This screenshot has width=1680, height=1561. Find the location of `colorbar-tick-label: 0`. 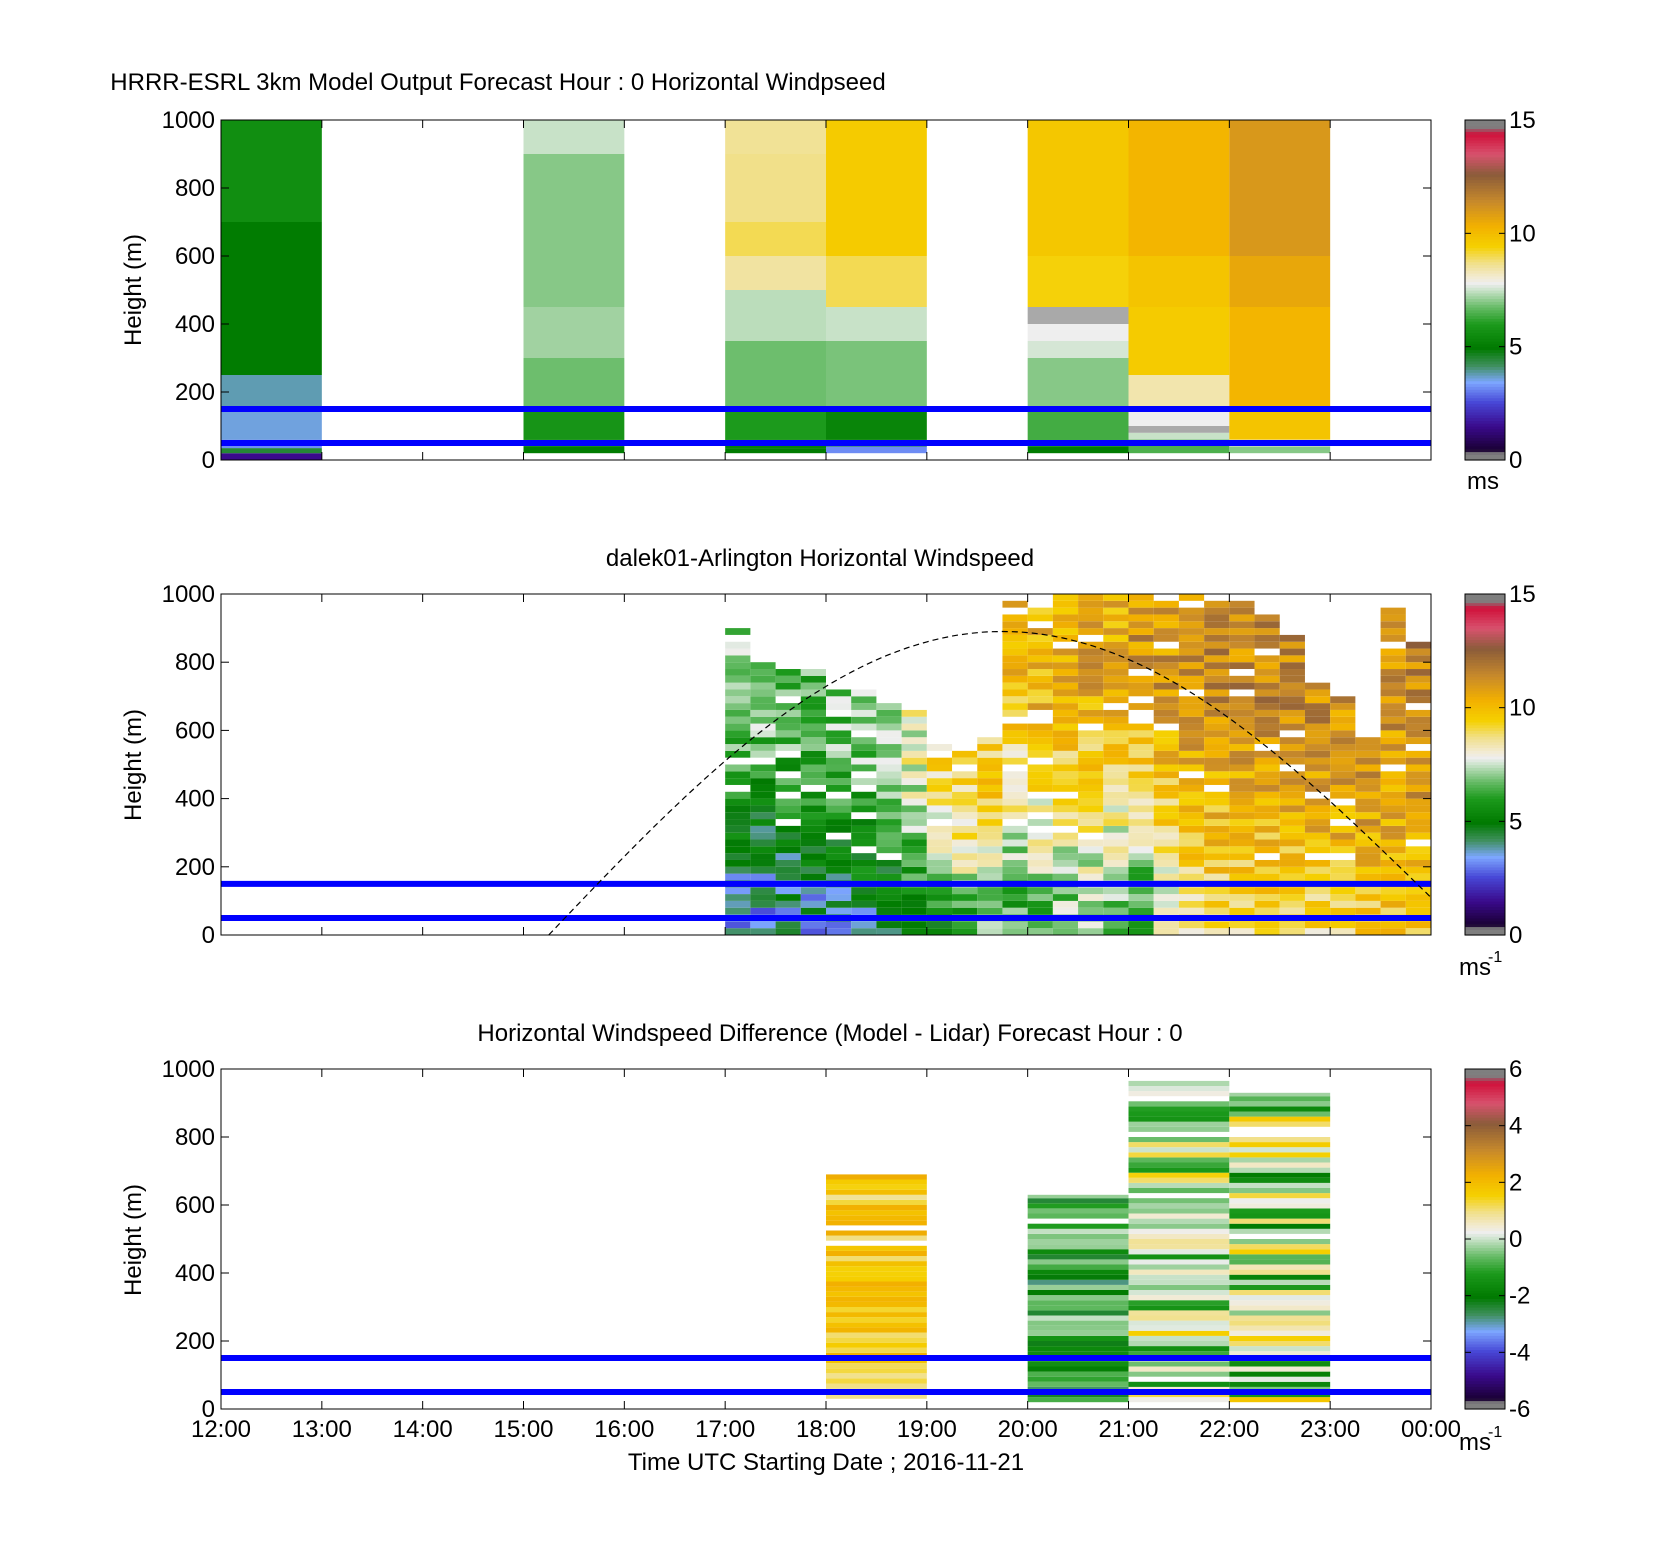

colorbar-tick-label: 0 is located at coordinates (1515, 1239).